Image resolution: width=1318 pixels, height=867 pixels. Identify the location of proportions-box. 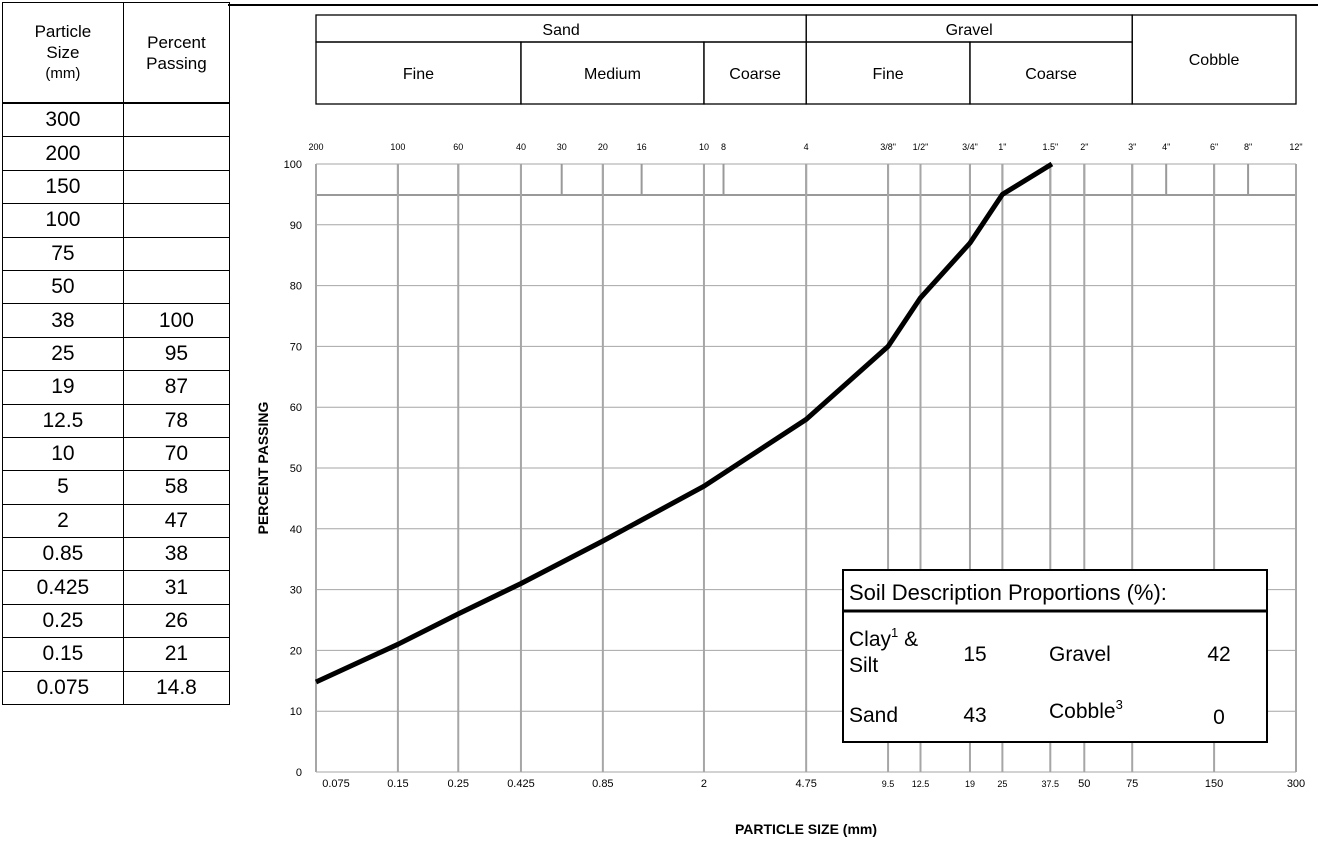
(1055, 656).